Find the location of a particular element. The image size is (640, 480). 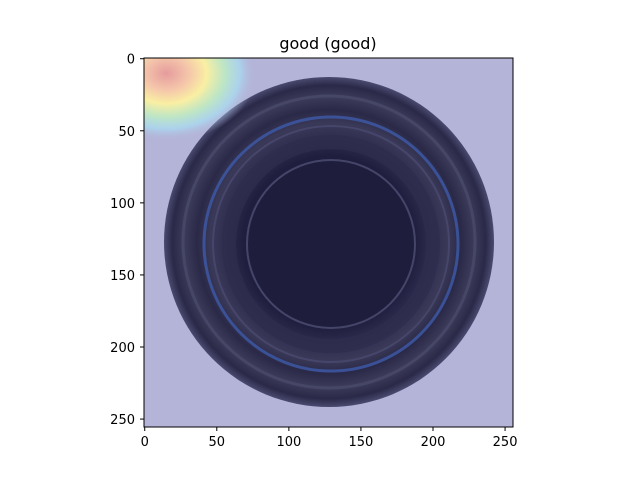

x-tick-label: 100 is located at coordinates (288, 442).